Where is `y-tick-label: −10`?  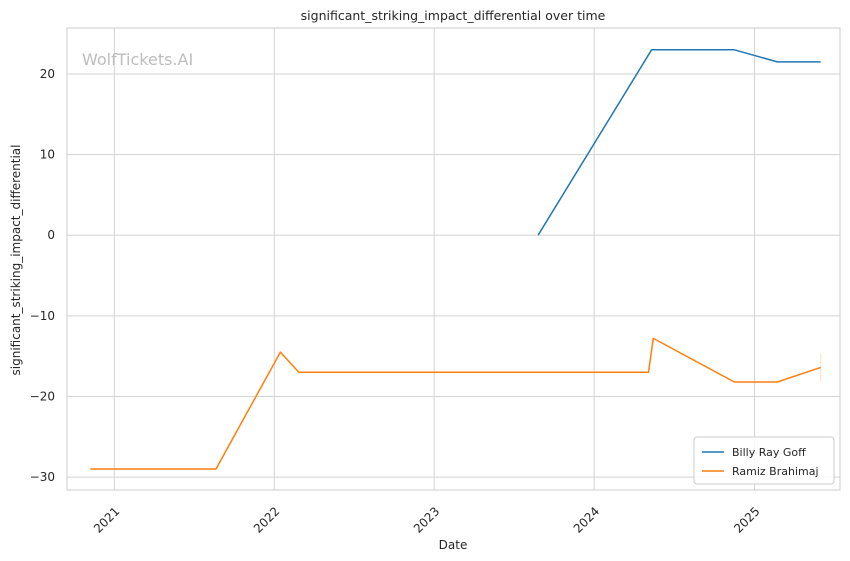
y-tick-label: −10 is located at coordinates (42, 316).